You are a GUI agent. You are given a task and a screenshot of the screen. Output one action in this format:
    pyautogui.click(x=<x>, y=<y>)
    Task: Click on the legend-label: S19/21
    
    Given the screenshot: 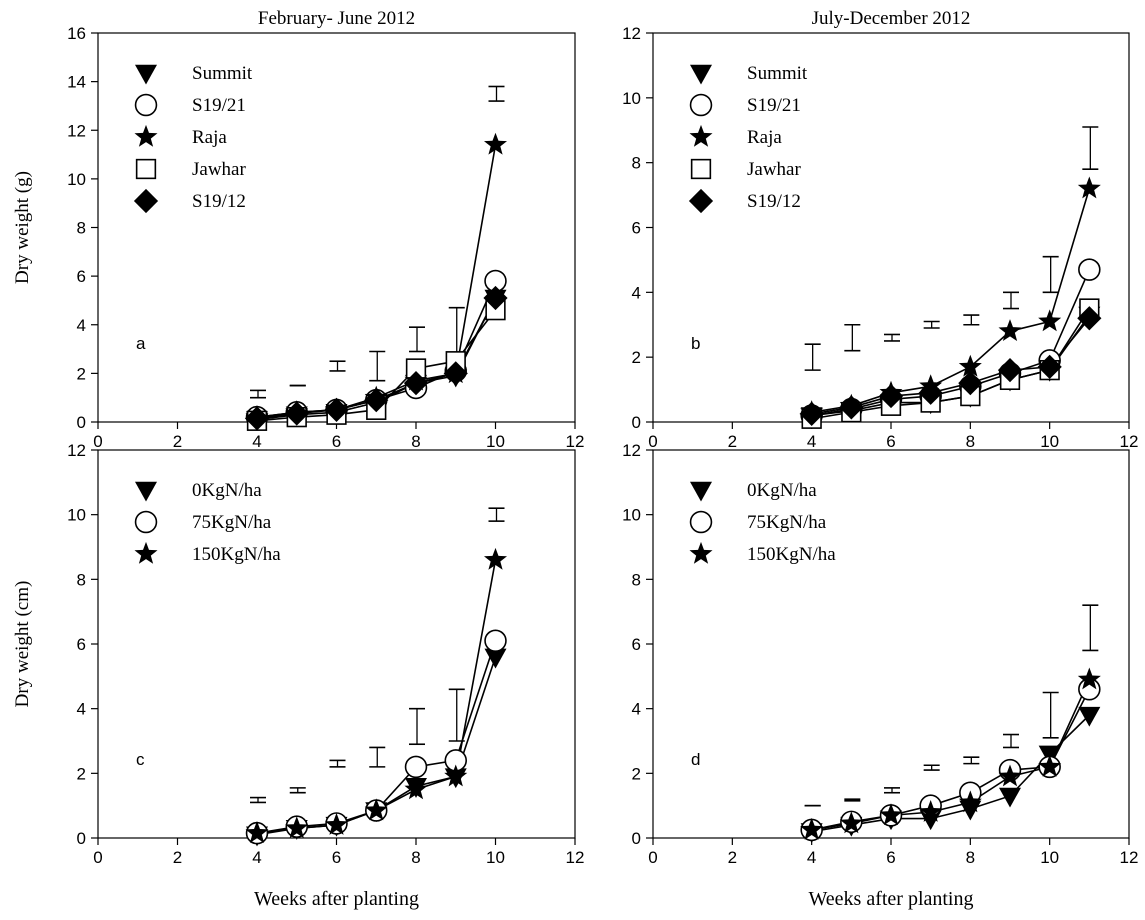 What is the action you would take?
    pyautogui.click(x=219, y=105)
    